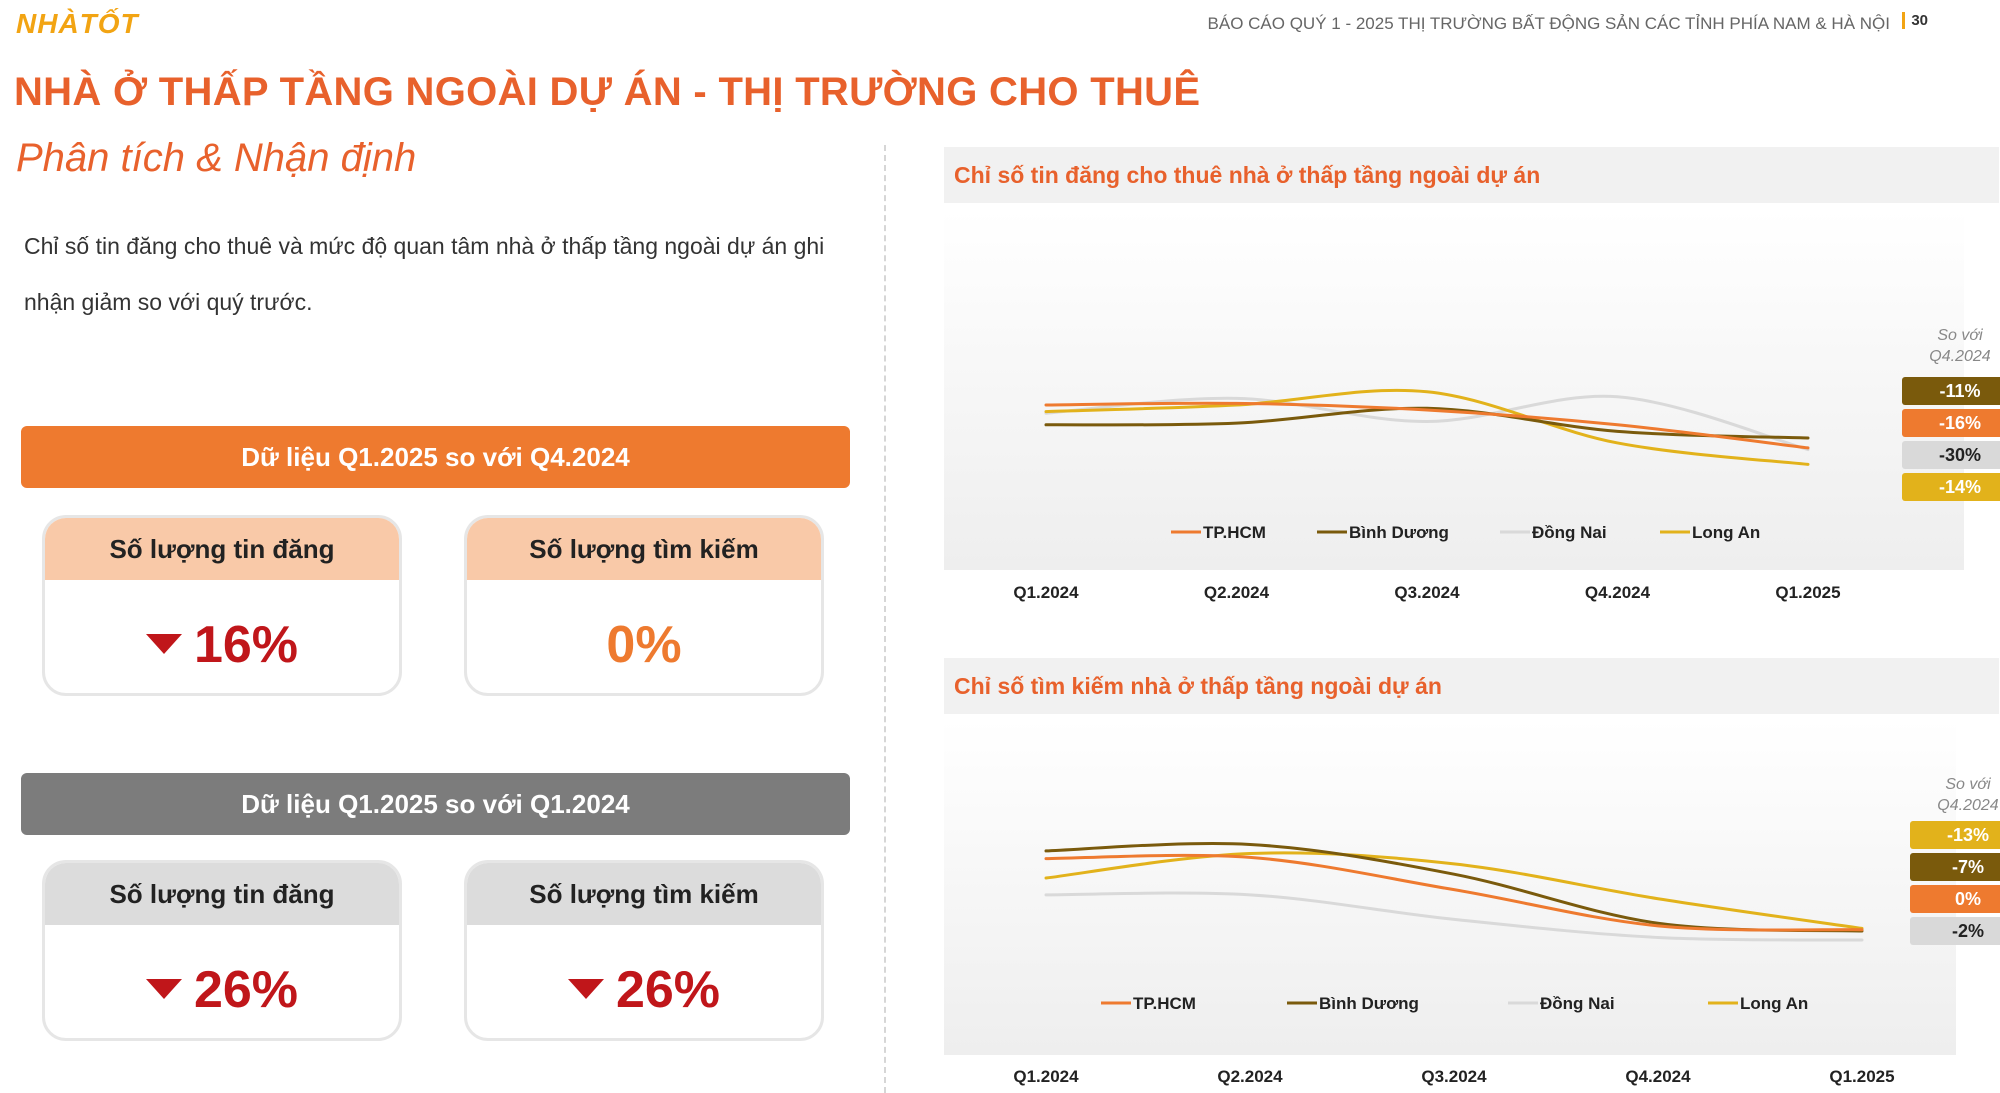  Describe the element at coordinates (1960, 487) in the screenshot. I see `change-badge-label: -14%` at that location.